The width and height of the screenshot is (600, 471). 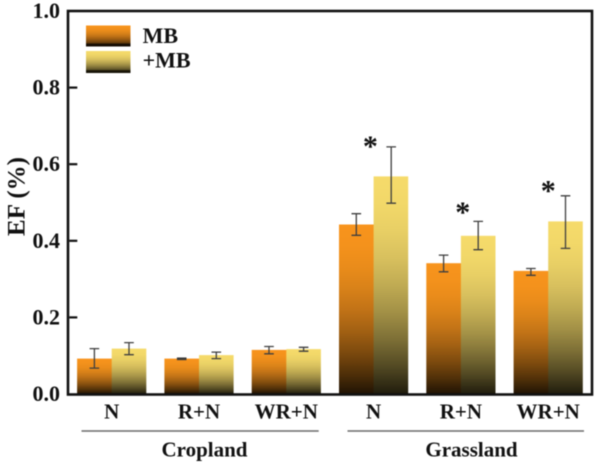 I want to click on svg-text: EF (%), so click(x=17, y=196).